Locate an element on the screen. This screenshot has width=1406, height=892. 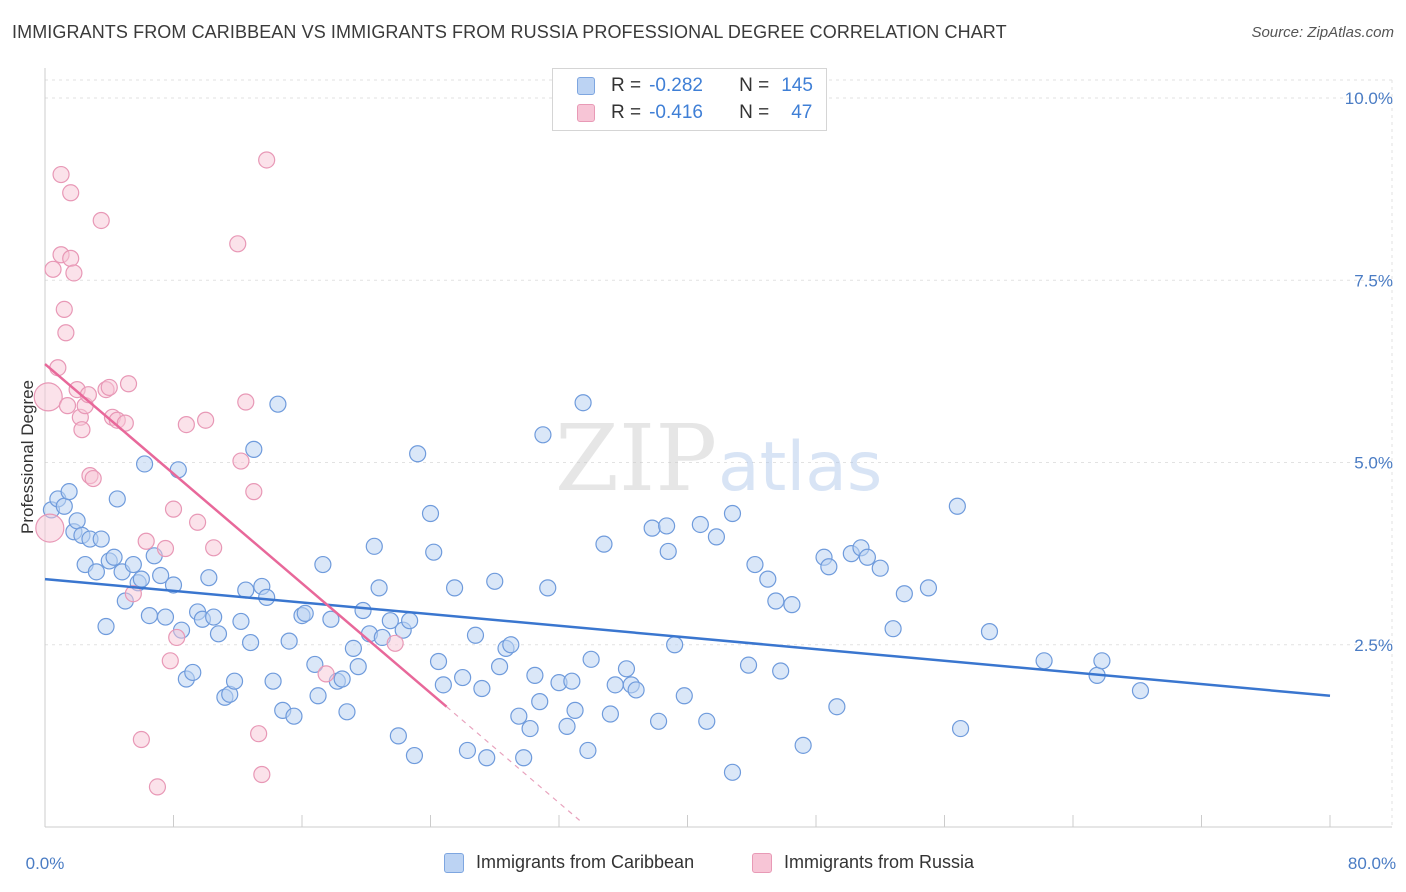
legend-r-value: -0.416 is located at coordinates (676, 112).